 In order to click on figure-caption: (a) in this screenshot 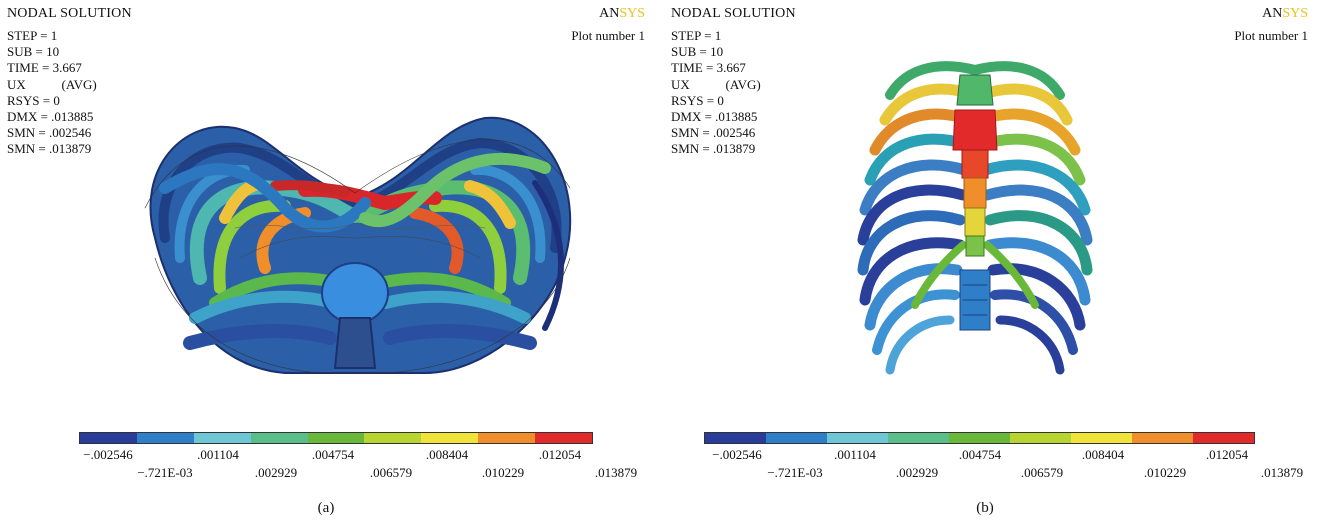, I will do `click(326, 508)`.